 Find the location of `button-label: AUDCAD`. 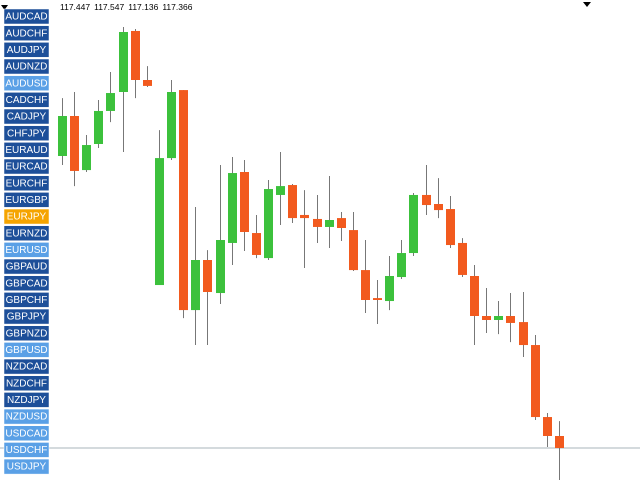

button-label: AUDCAD is located at coordinates (26, 17).